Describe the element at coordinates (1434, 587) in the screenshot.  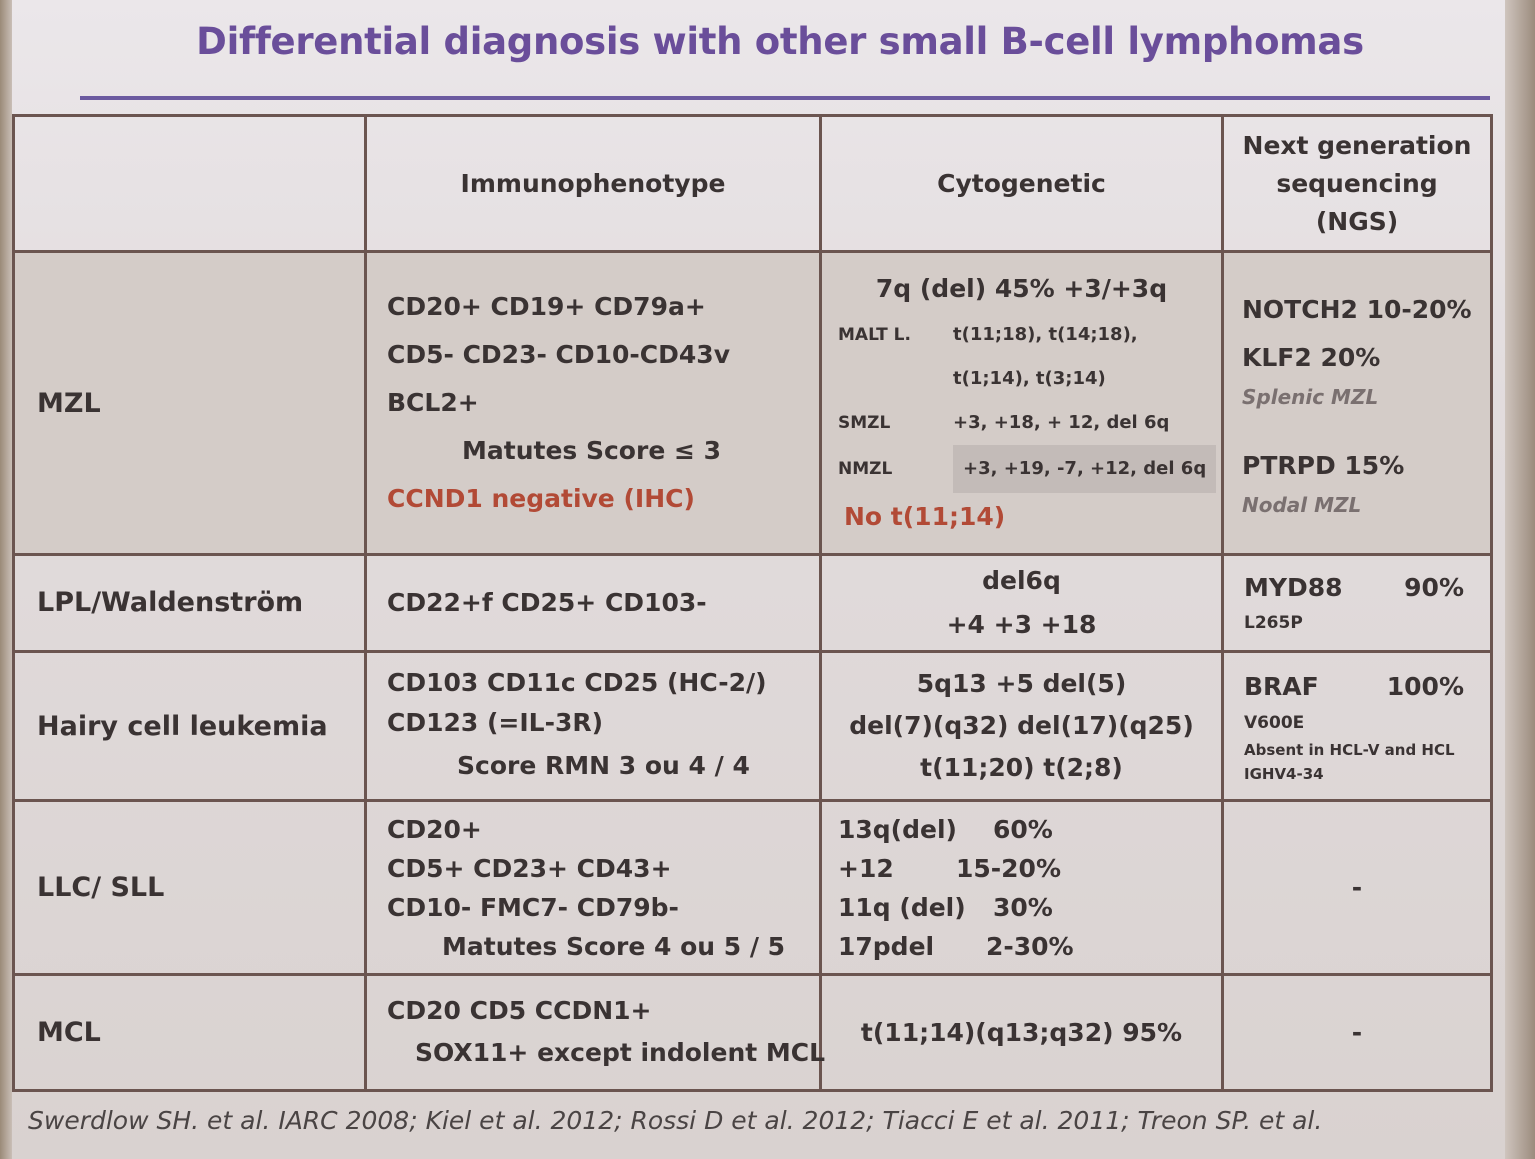
I see `lpl-ngs-percent: 90%` at that location.